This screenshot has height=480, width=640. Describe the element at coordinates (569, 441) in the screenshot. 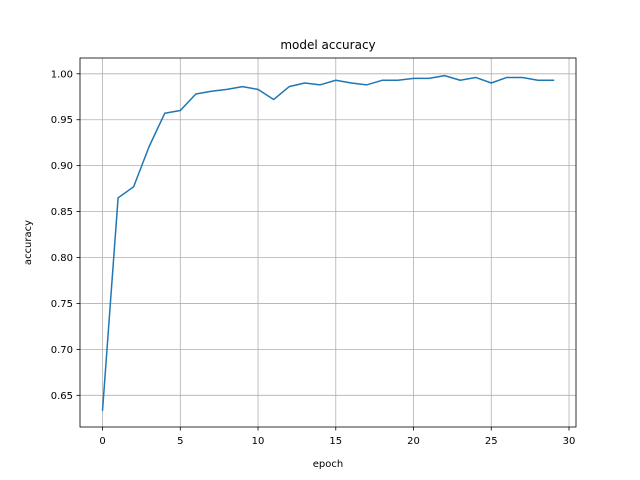

I see `x-tick-label: 30` at that location.